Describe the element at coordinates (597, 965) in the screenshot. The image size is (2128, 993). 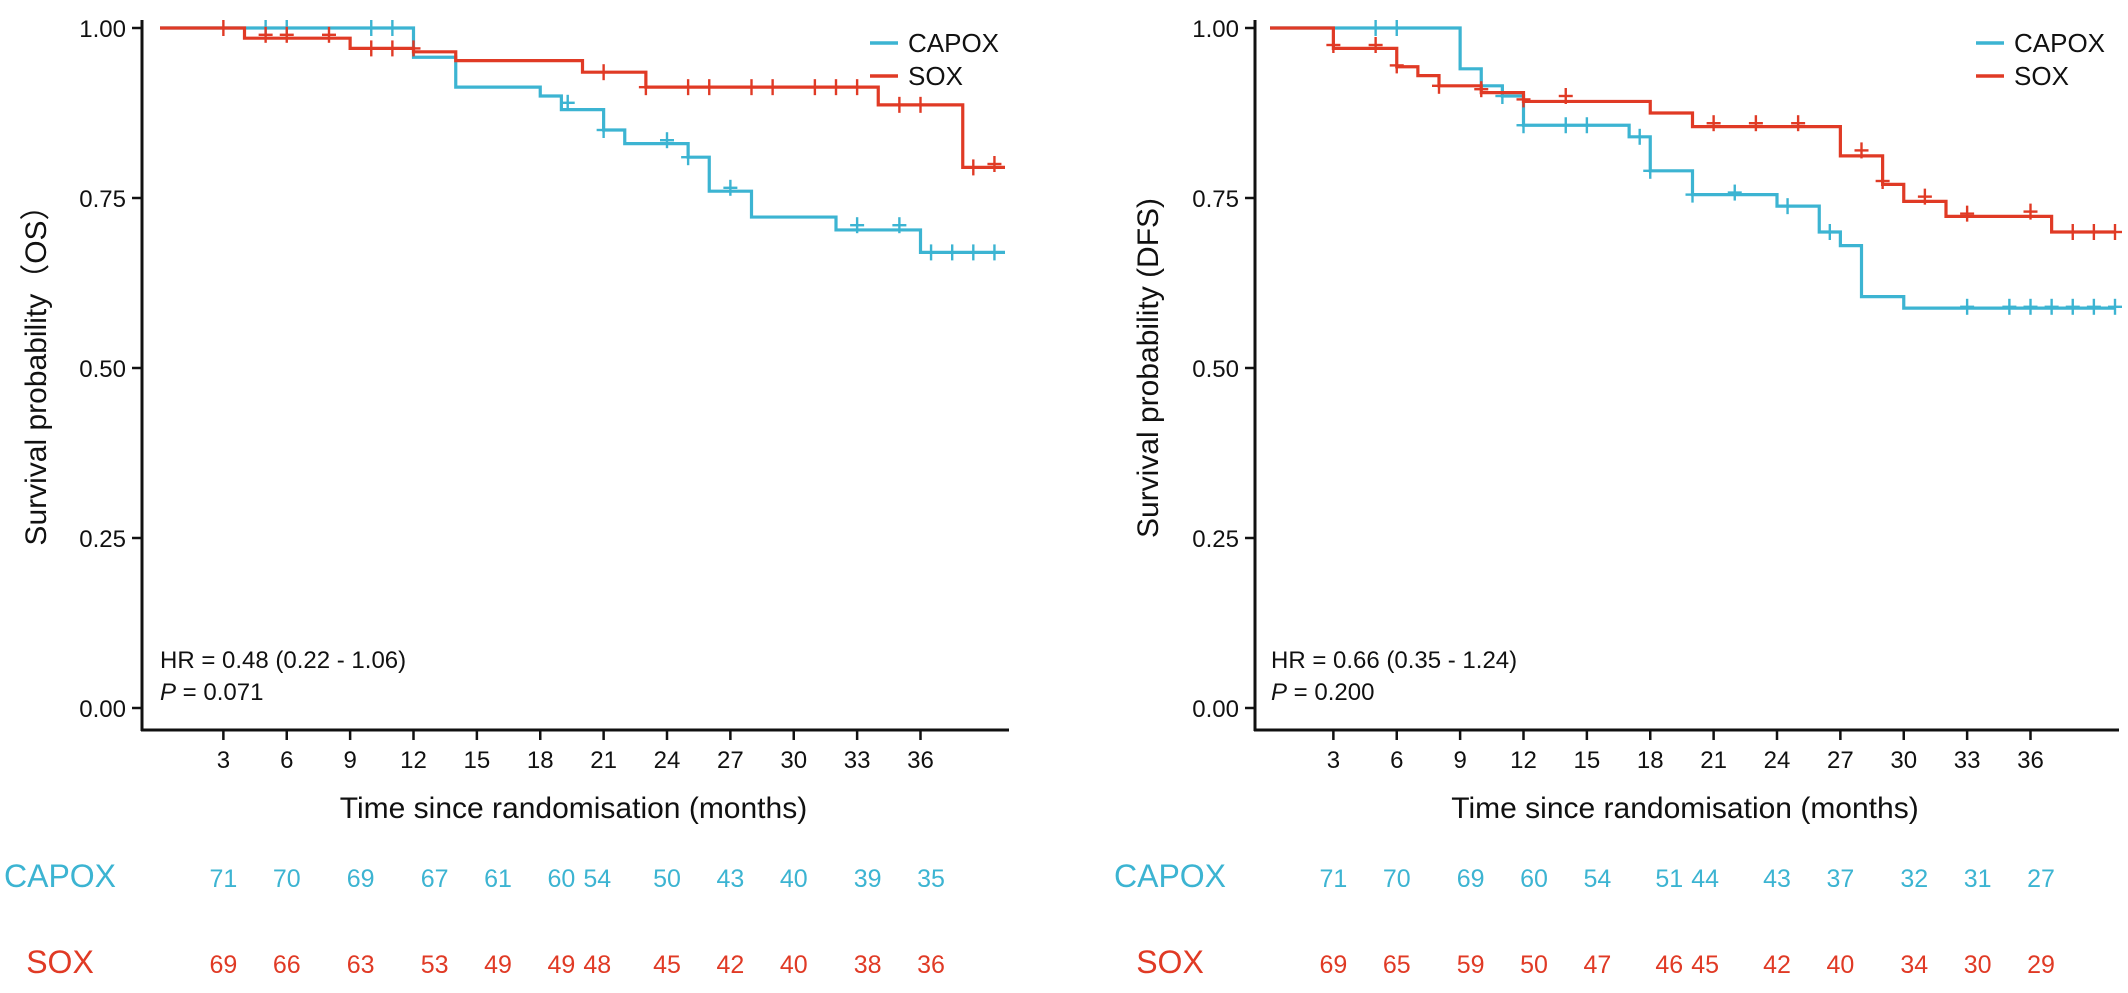
I see `risk-count-sox: 48` at that location.